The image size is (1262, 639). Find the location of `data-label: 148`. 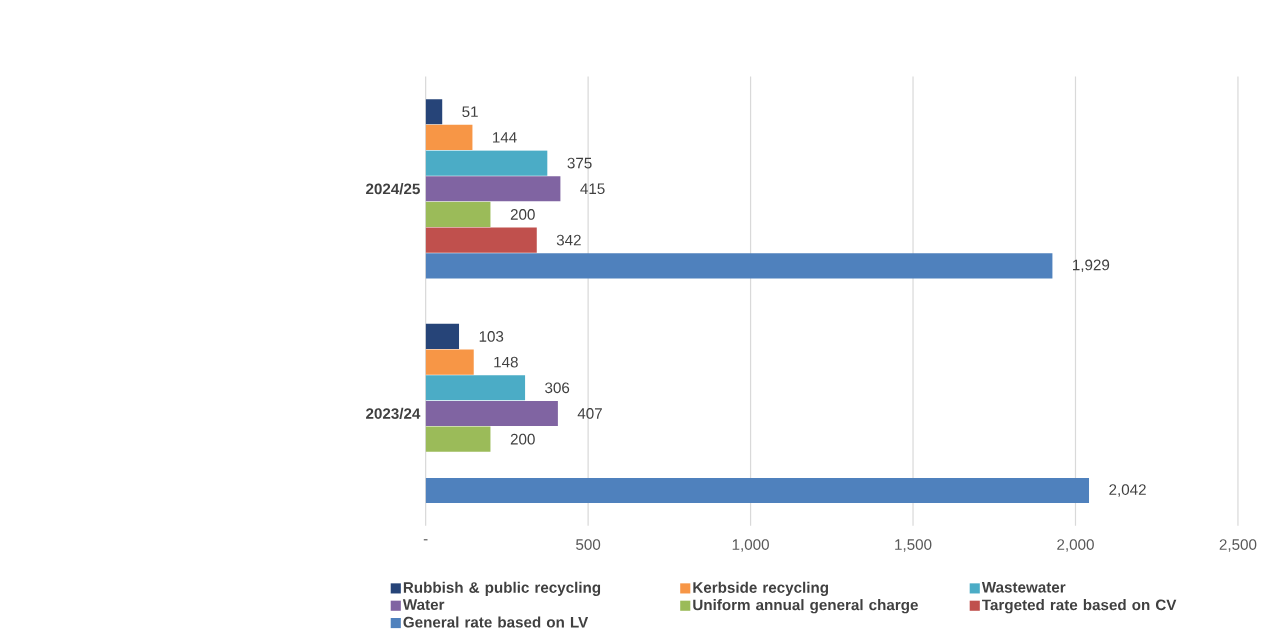

data-label: 148 is located at coordinates (506, 362).